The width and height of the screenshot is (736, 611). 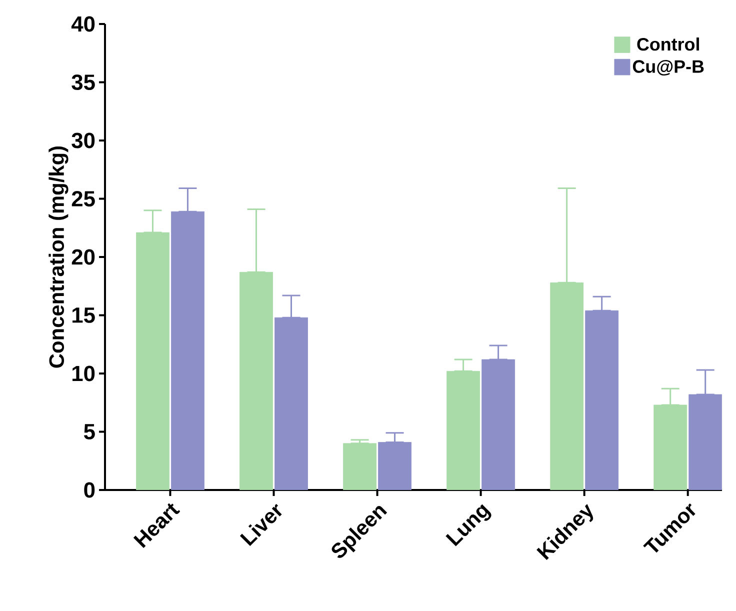 I want to click on y-tick-label: 5, so click(x=89, y=432).